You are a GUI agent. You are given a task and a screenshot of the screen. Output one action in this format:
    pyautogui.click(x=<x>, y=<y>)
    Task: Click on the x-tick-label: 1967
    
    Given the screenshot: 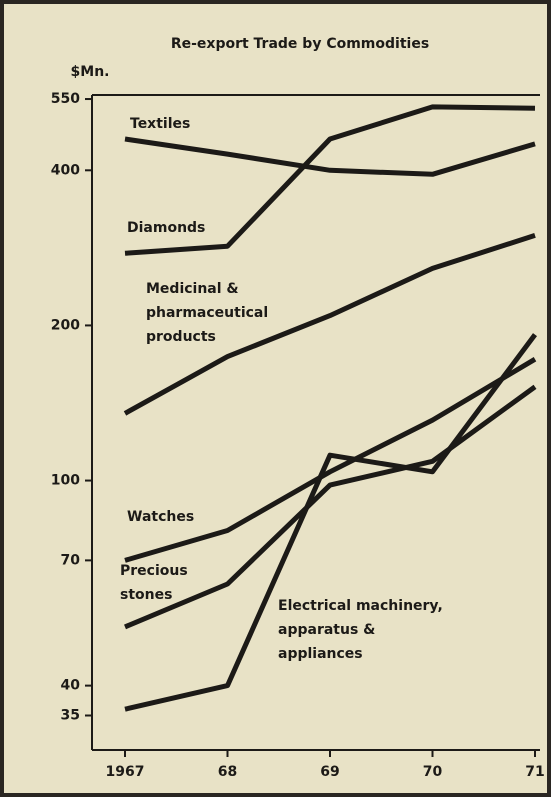 What is the action you would take?
    pyautogui.click(x=125, y=772)
    